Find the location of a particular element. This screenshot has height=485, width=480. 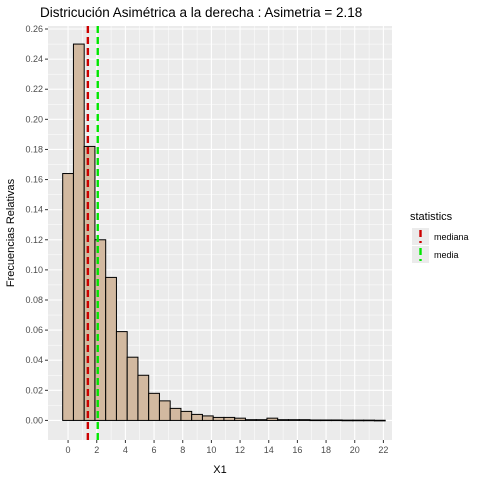

x-tick-label: 20 is located at coordinates (355, 450).